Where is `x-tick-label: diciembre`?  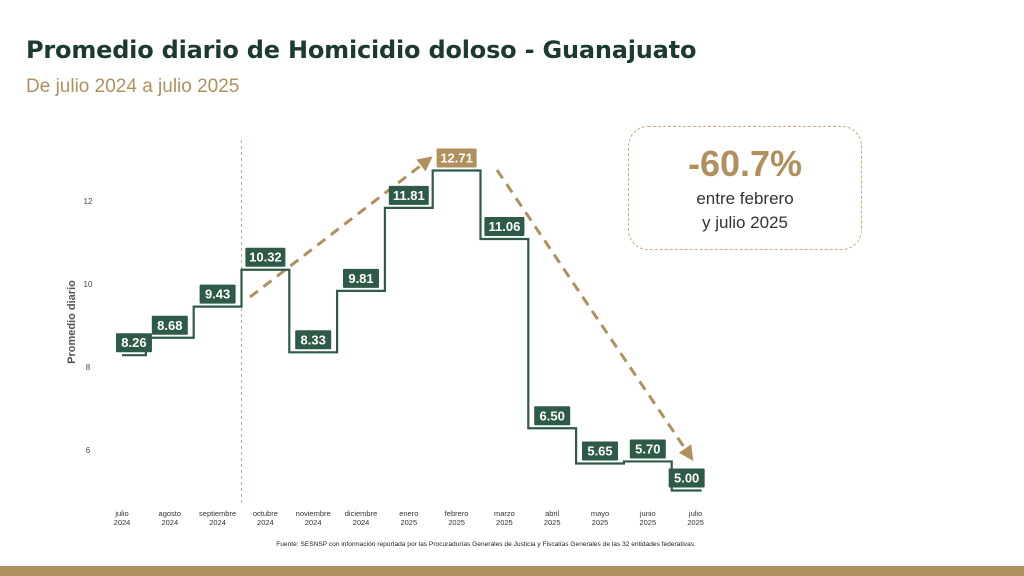
x-tick-label: diciembre is located at coordinates (361, 513).